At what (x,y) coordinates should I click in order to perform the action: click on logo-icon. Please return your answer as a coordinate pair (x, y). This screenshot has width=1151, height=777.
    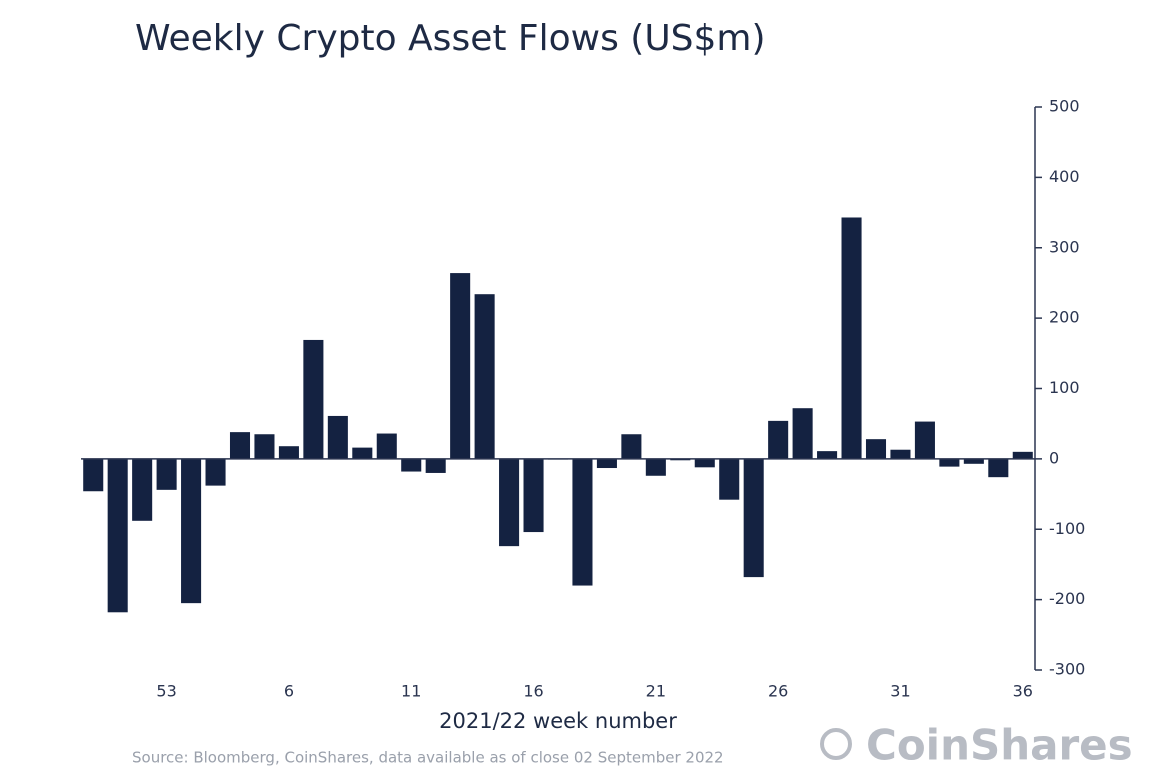
    Looking at the image, I should click on (836, 744).